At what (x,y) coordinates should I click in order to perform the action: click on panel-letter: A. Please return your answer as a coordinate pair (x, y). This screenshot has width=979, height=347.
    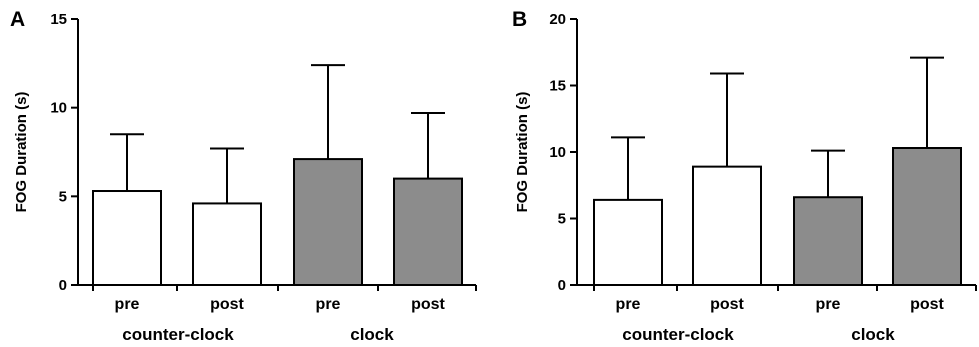
    Looking at the image, I should click on (17, 19).